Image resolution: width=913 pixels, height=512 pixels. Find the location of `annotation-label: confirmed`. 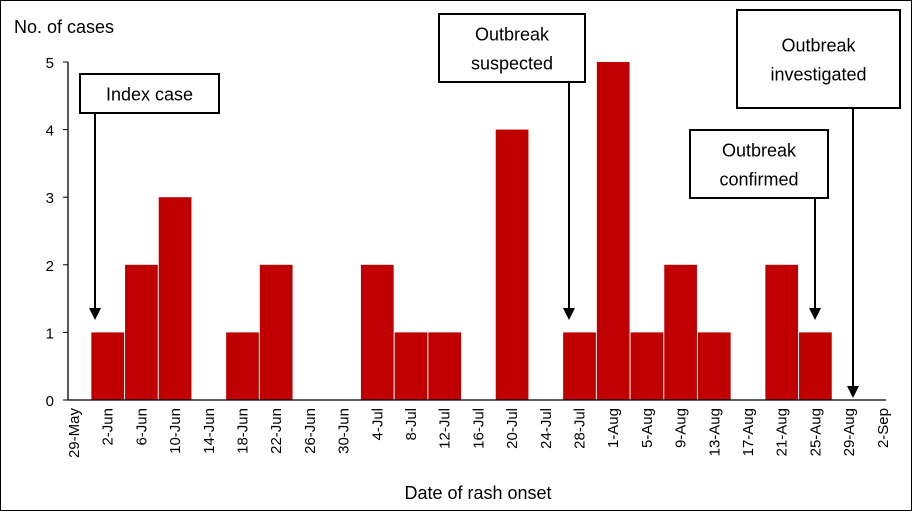

annotation-label: confirmed is located at coordinates (758, 180).